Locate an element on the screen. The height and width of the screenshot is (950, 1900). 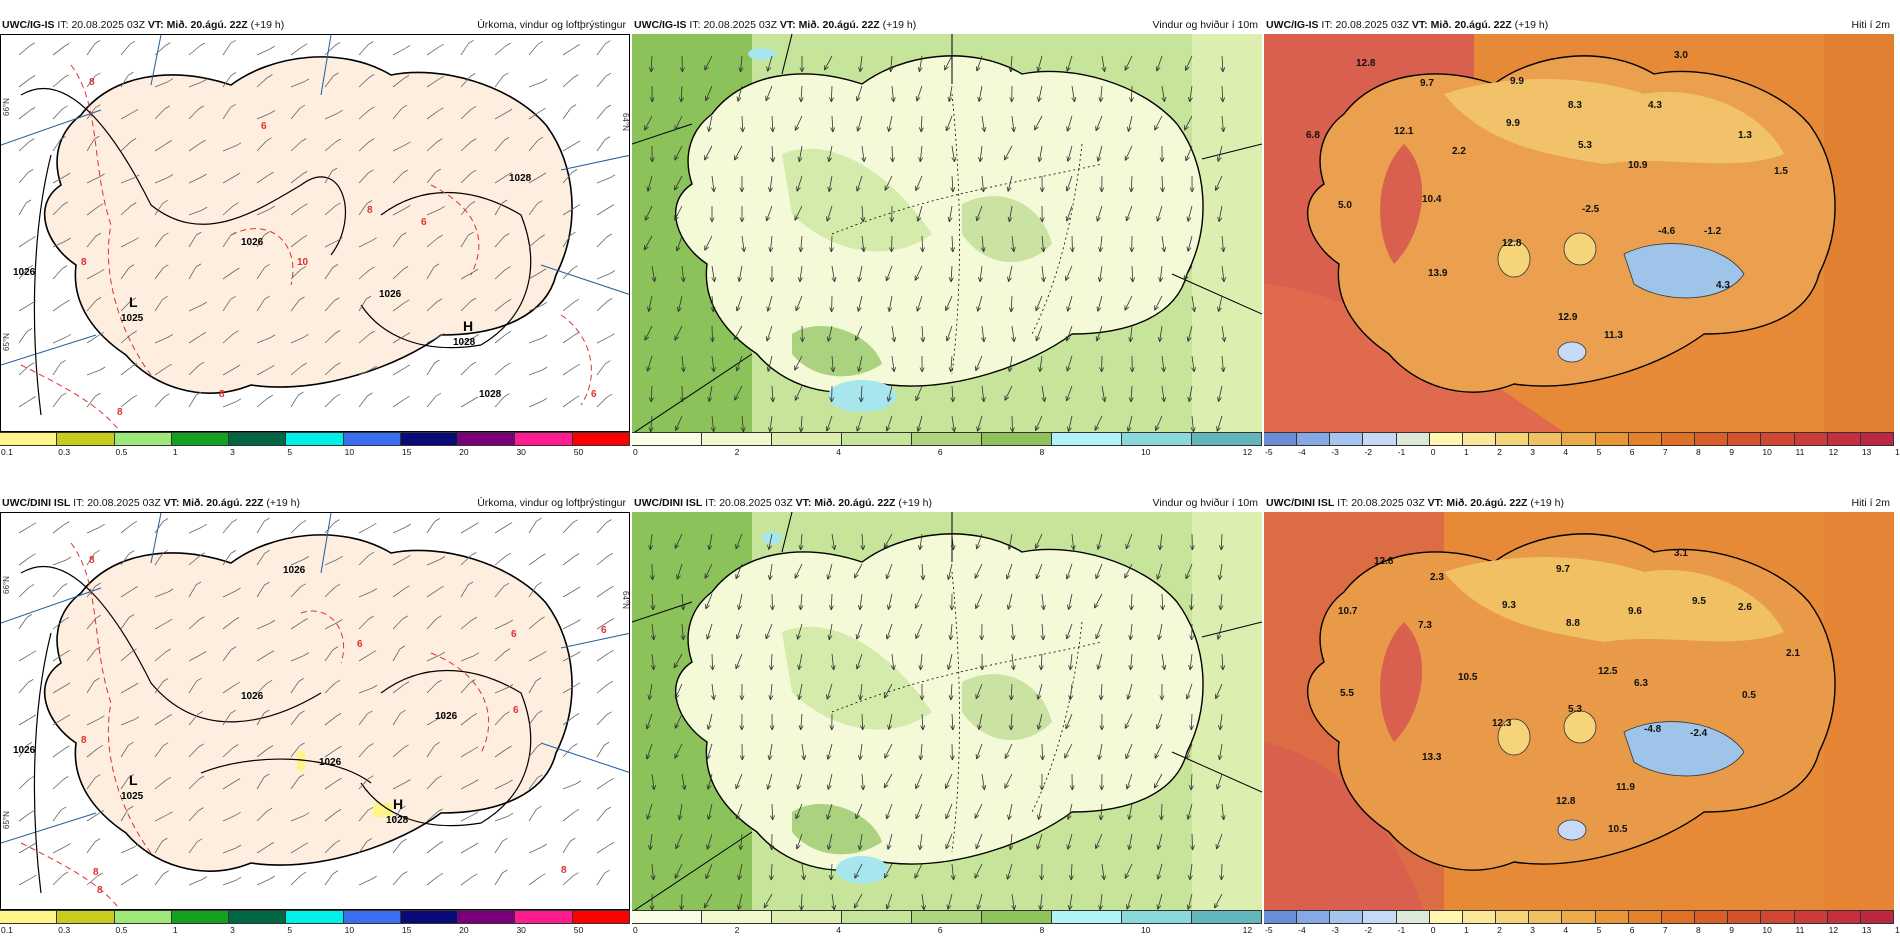
colorbar-tick-label: 20 is located at coordinates (464, 452).